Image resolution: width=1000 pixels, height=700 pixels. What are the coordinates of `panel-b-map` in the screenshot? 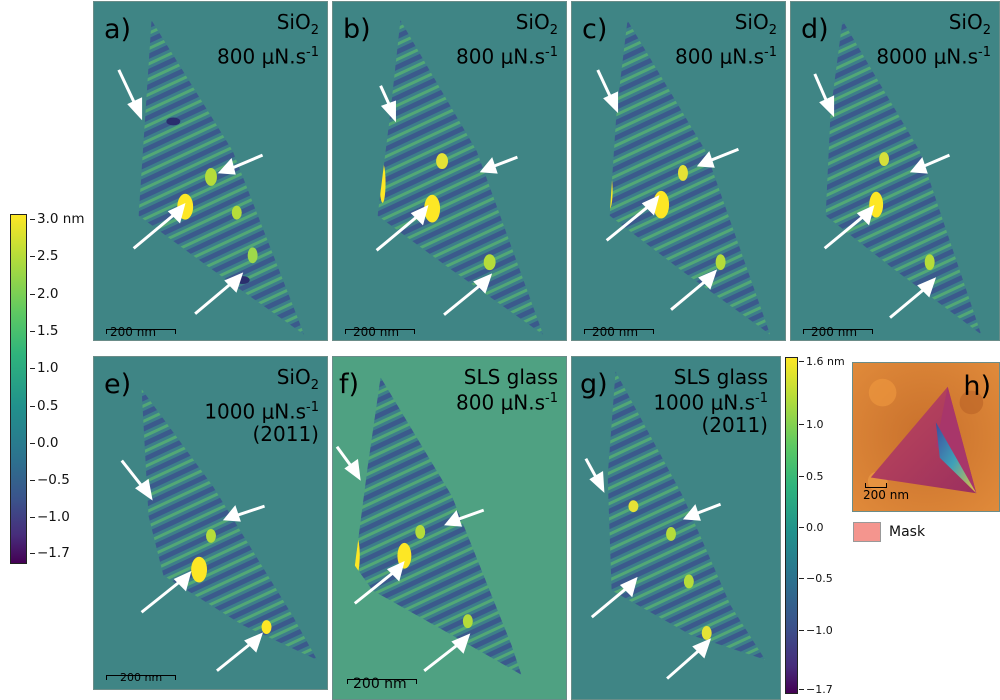 It's located at (459, 177).